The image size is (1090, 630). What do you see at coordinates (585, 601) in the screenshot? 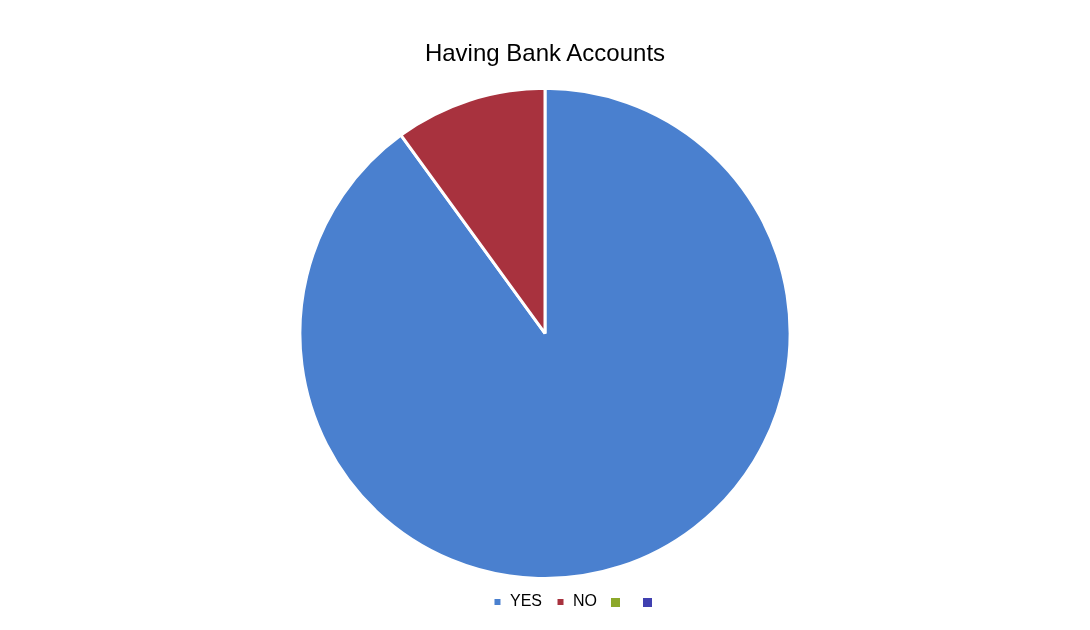
I see `legend-label: NO` at bounding box center [585, 601].